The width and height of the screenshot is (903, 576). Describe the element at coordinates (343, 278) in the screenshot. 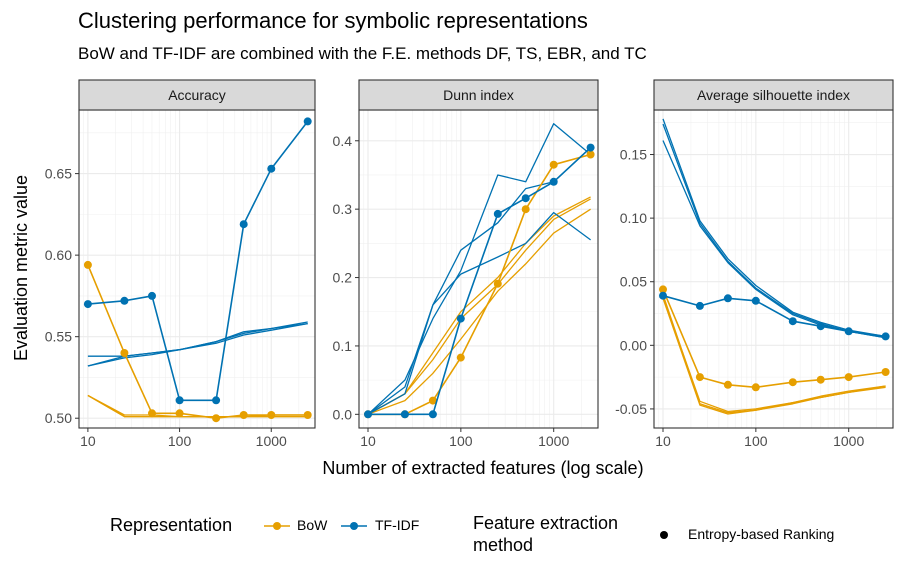

I see `y-tick-label: 0.2` at that location.